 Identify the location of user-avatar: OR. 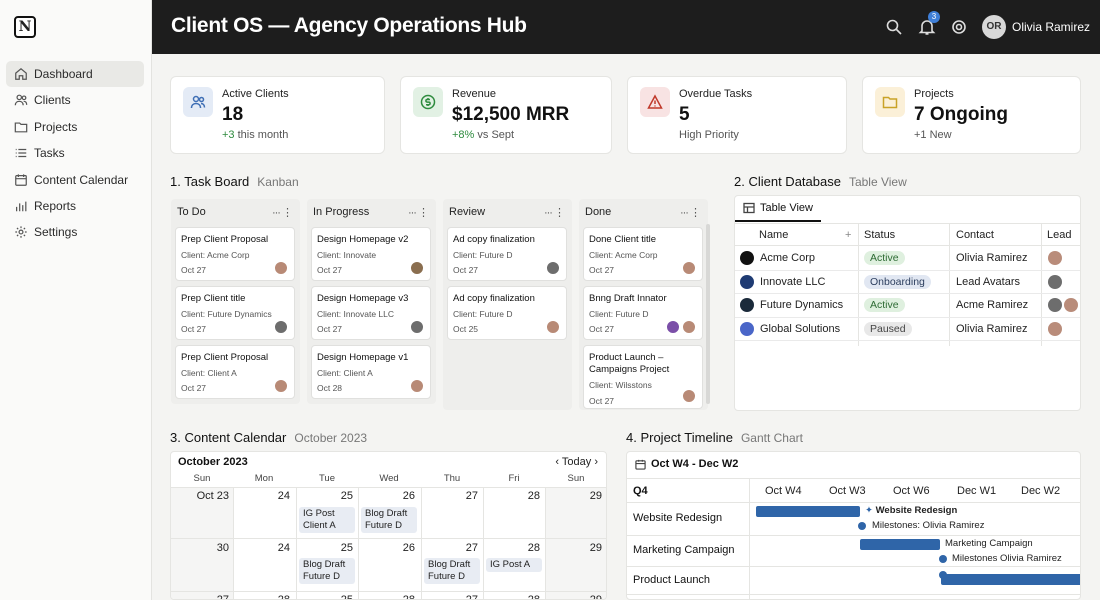
(994, 27).